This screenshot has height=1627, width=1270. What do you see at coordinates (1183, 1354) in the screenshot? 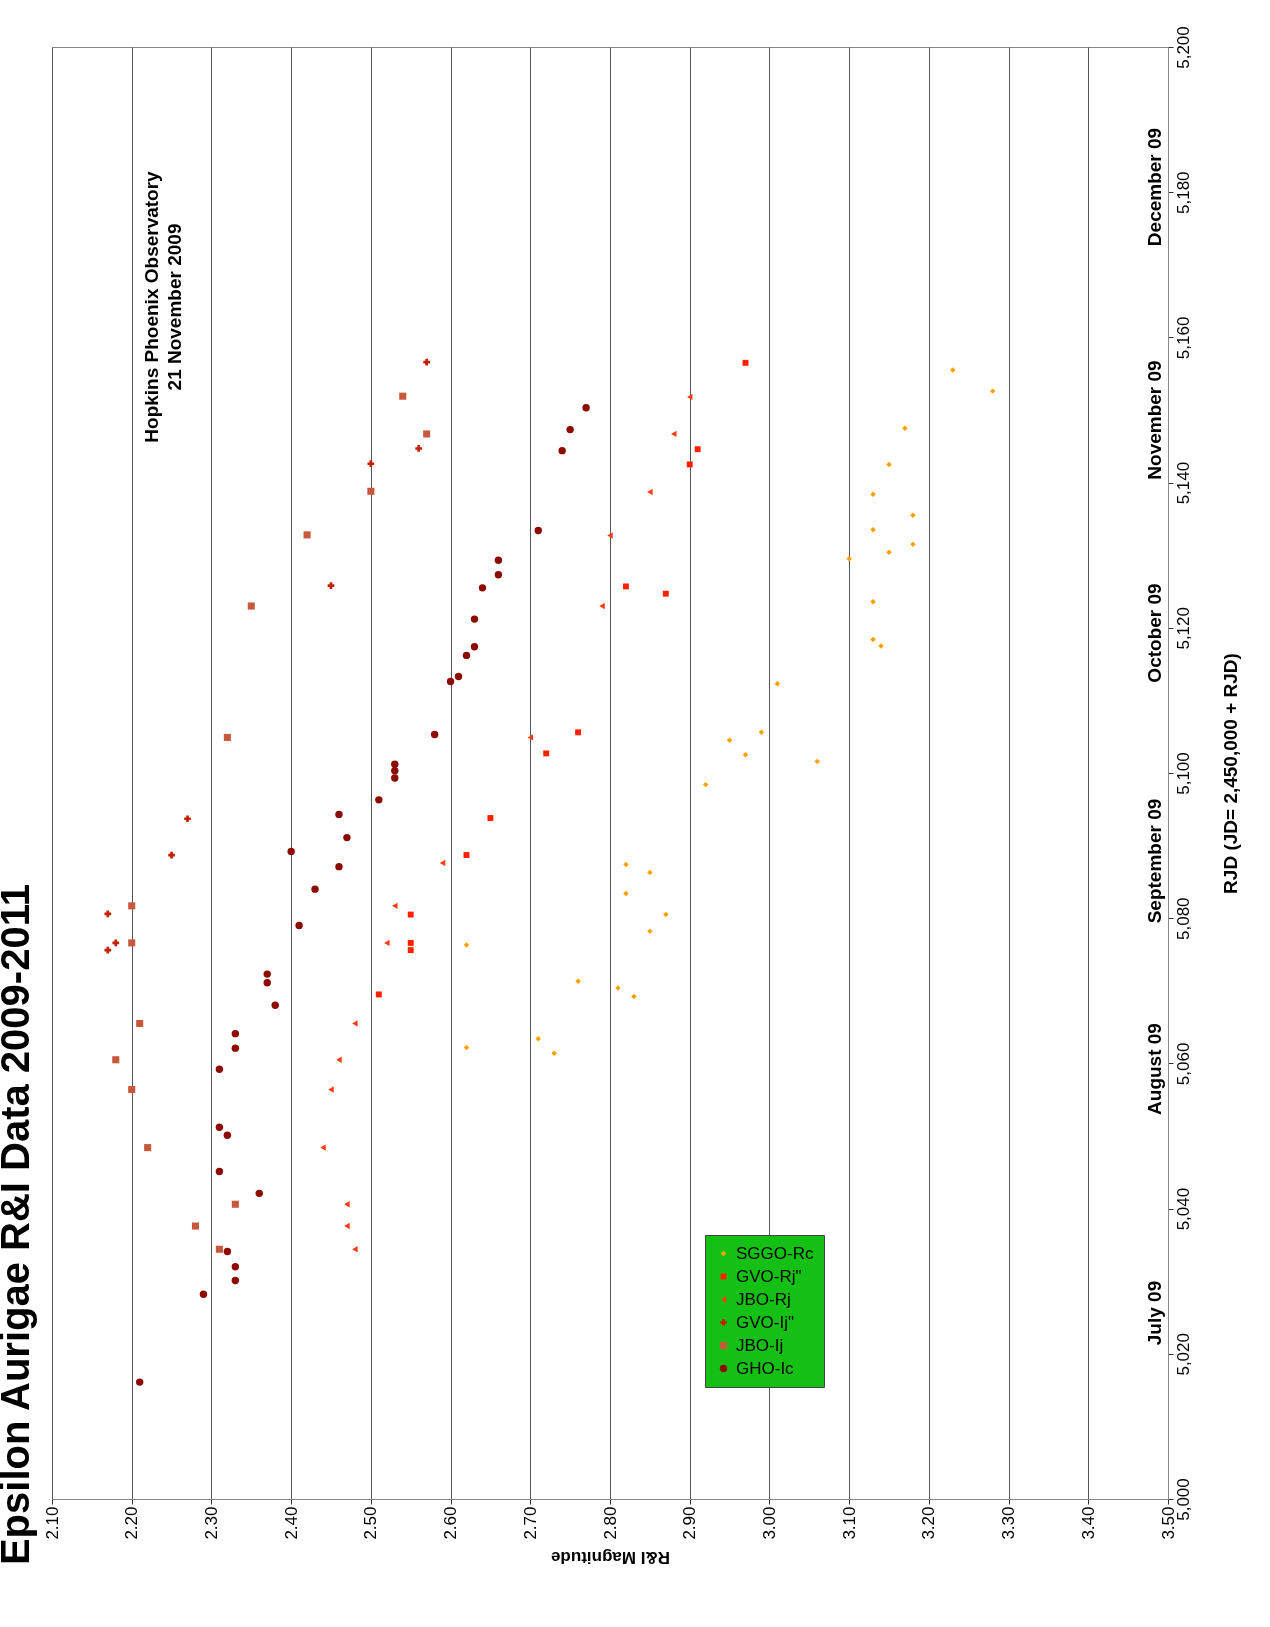
I see `y-tick-label: 5,020` at bounding box center [1183, 1354].